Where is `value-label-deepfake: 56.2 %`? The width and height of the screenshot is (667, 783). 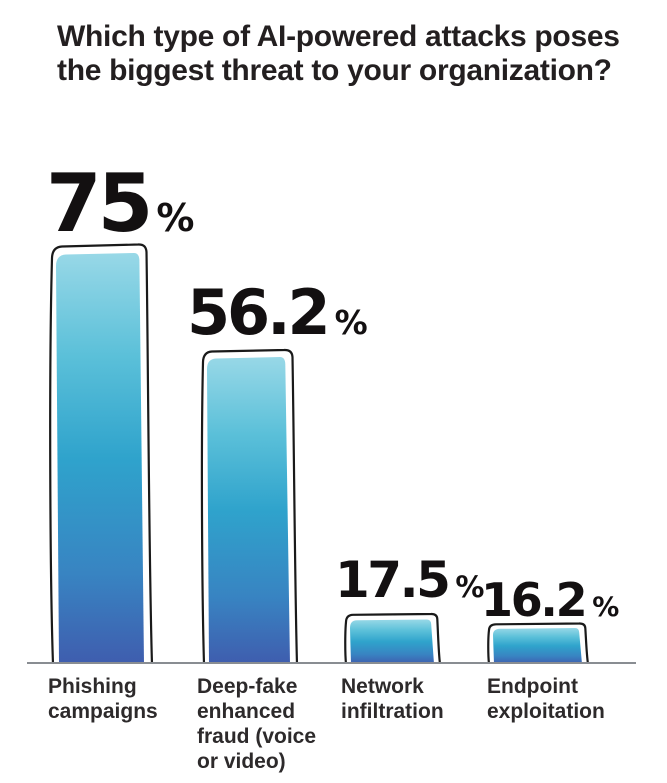
value-label-deepfake: 56.2 % is located at coordinates (277, 313).